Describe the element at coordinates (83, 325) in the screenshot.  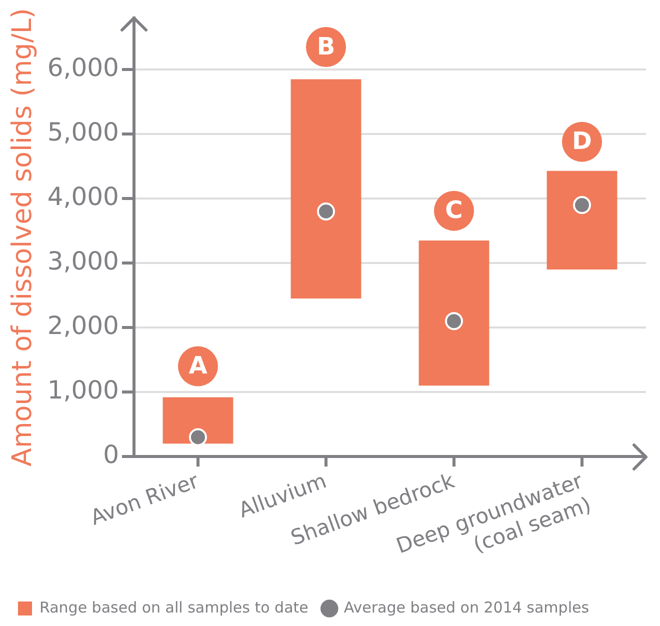
I see `y-tick-label: 2,000` at that location.